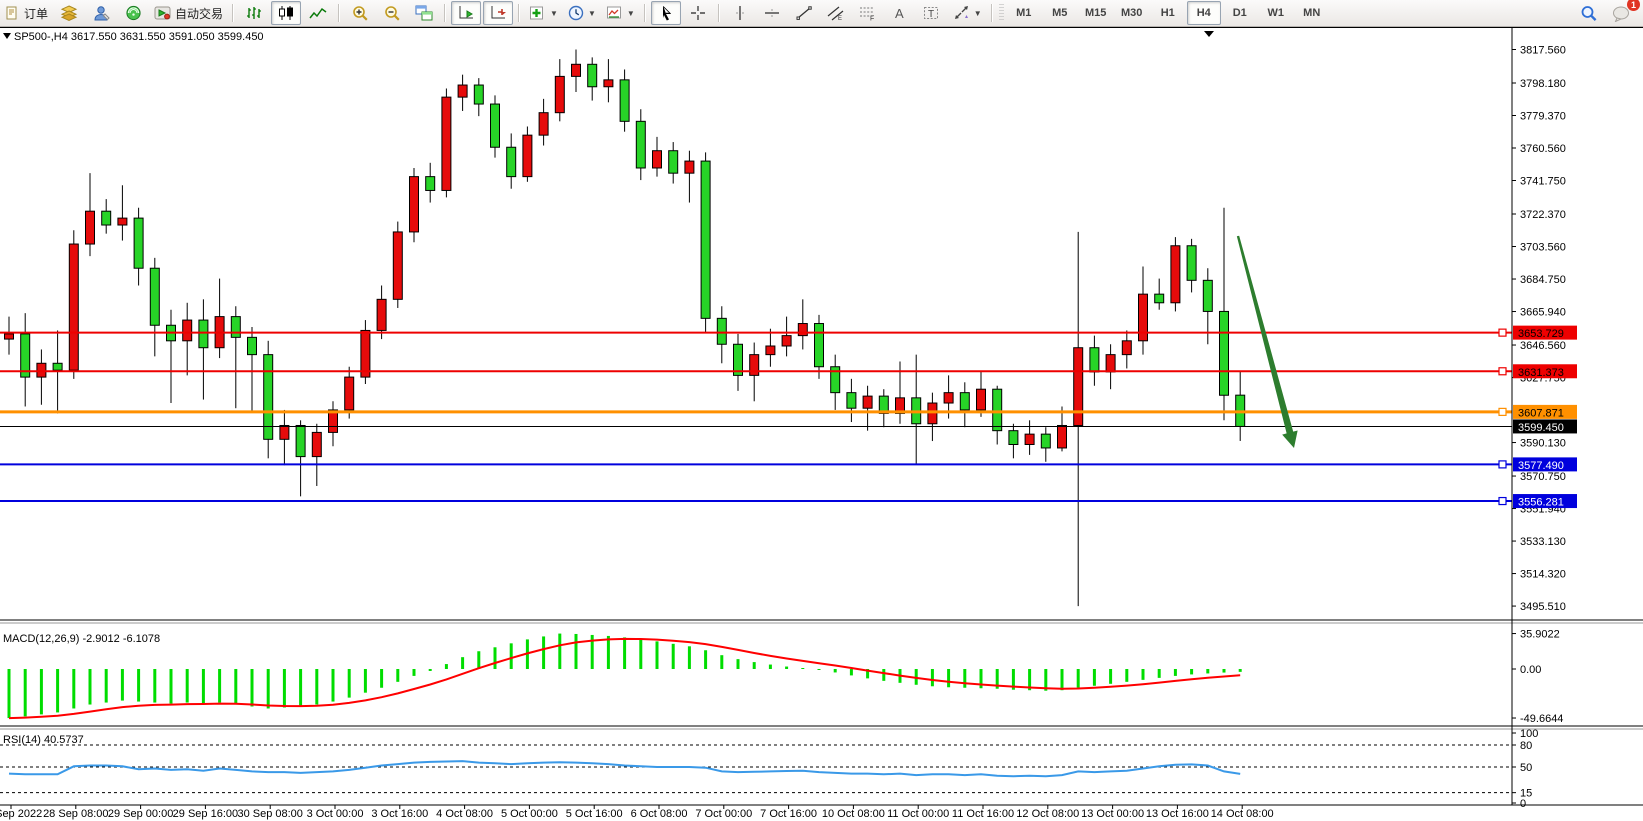 This screenshot has width=1643, height=821. What do you see at coordinates (75, 814) in the screenshot?
I see `svg-text: 28 Sep 08:00` at bounding box center [75, 814].